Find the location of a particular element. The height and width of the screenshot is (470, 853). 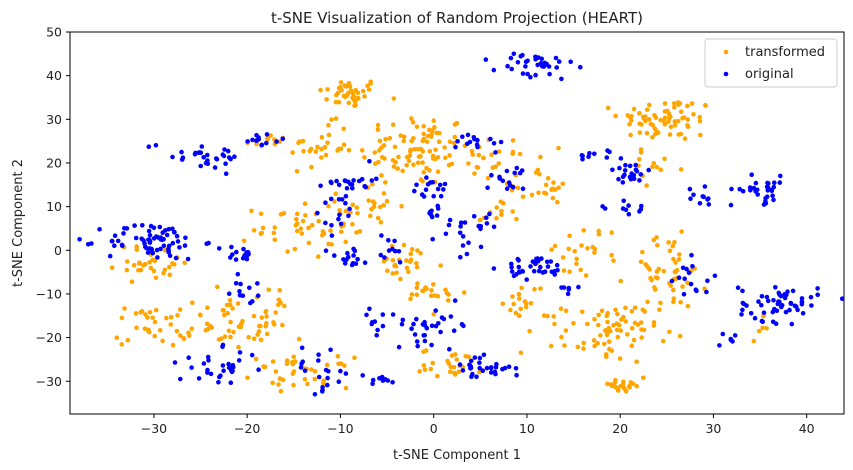

x-tick-label: −20 is located at coordinates (247, 428).